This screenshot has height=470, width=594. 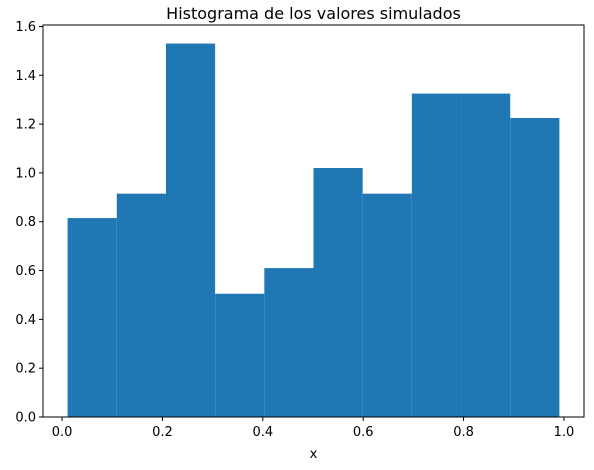 I want to click on x-tick-label: 0.6, so click(x=363, y=432).